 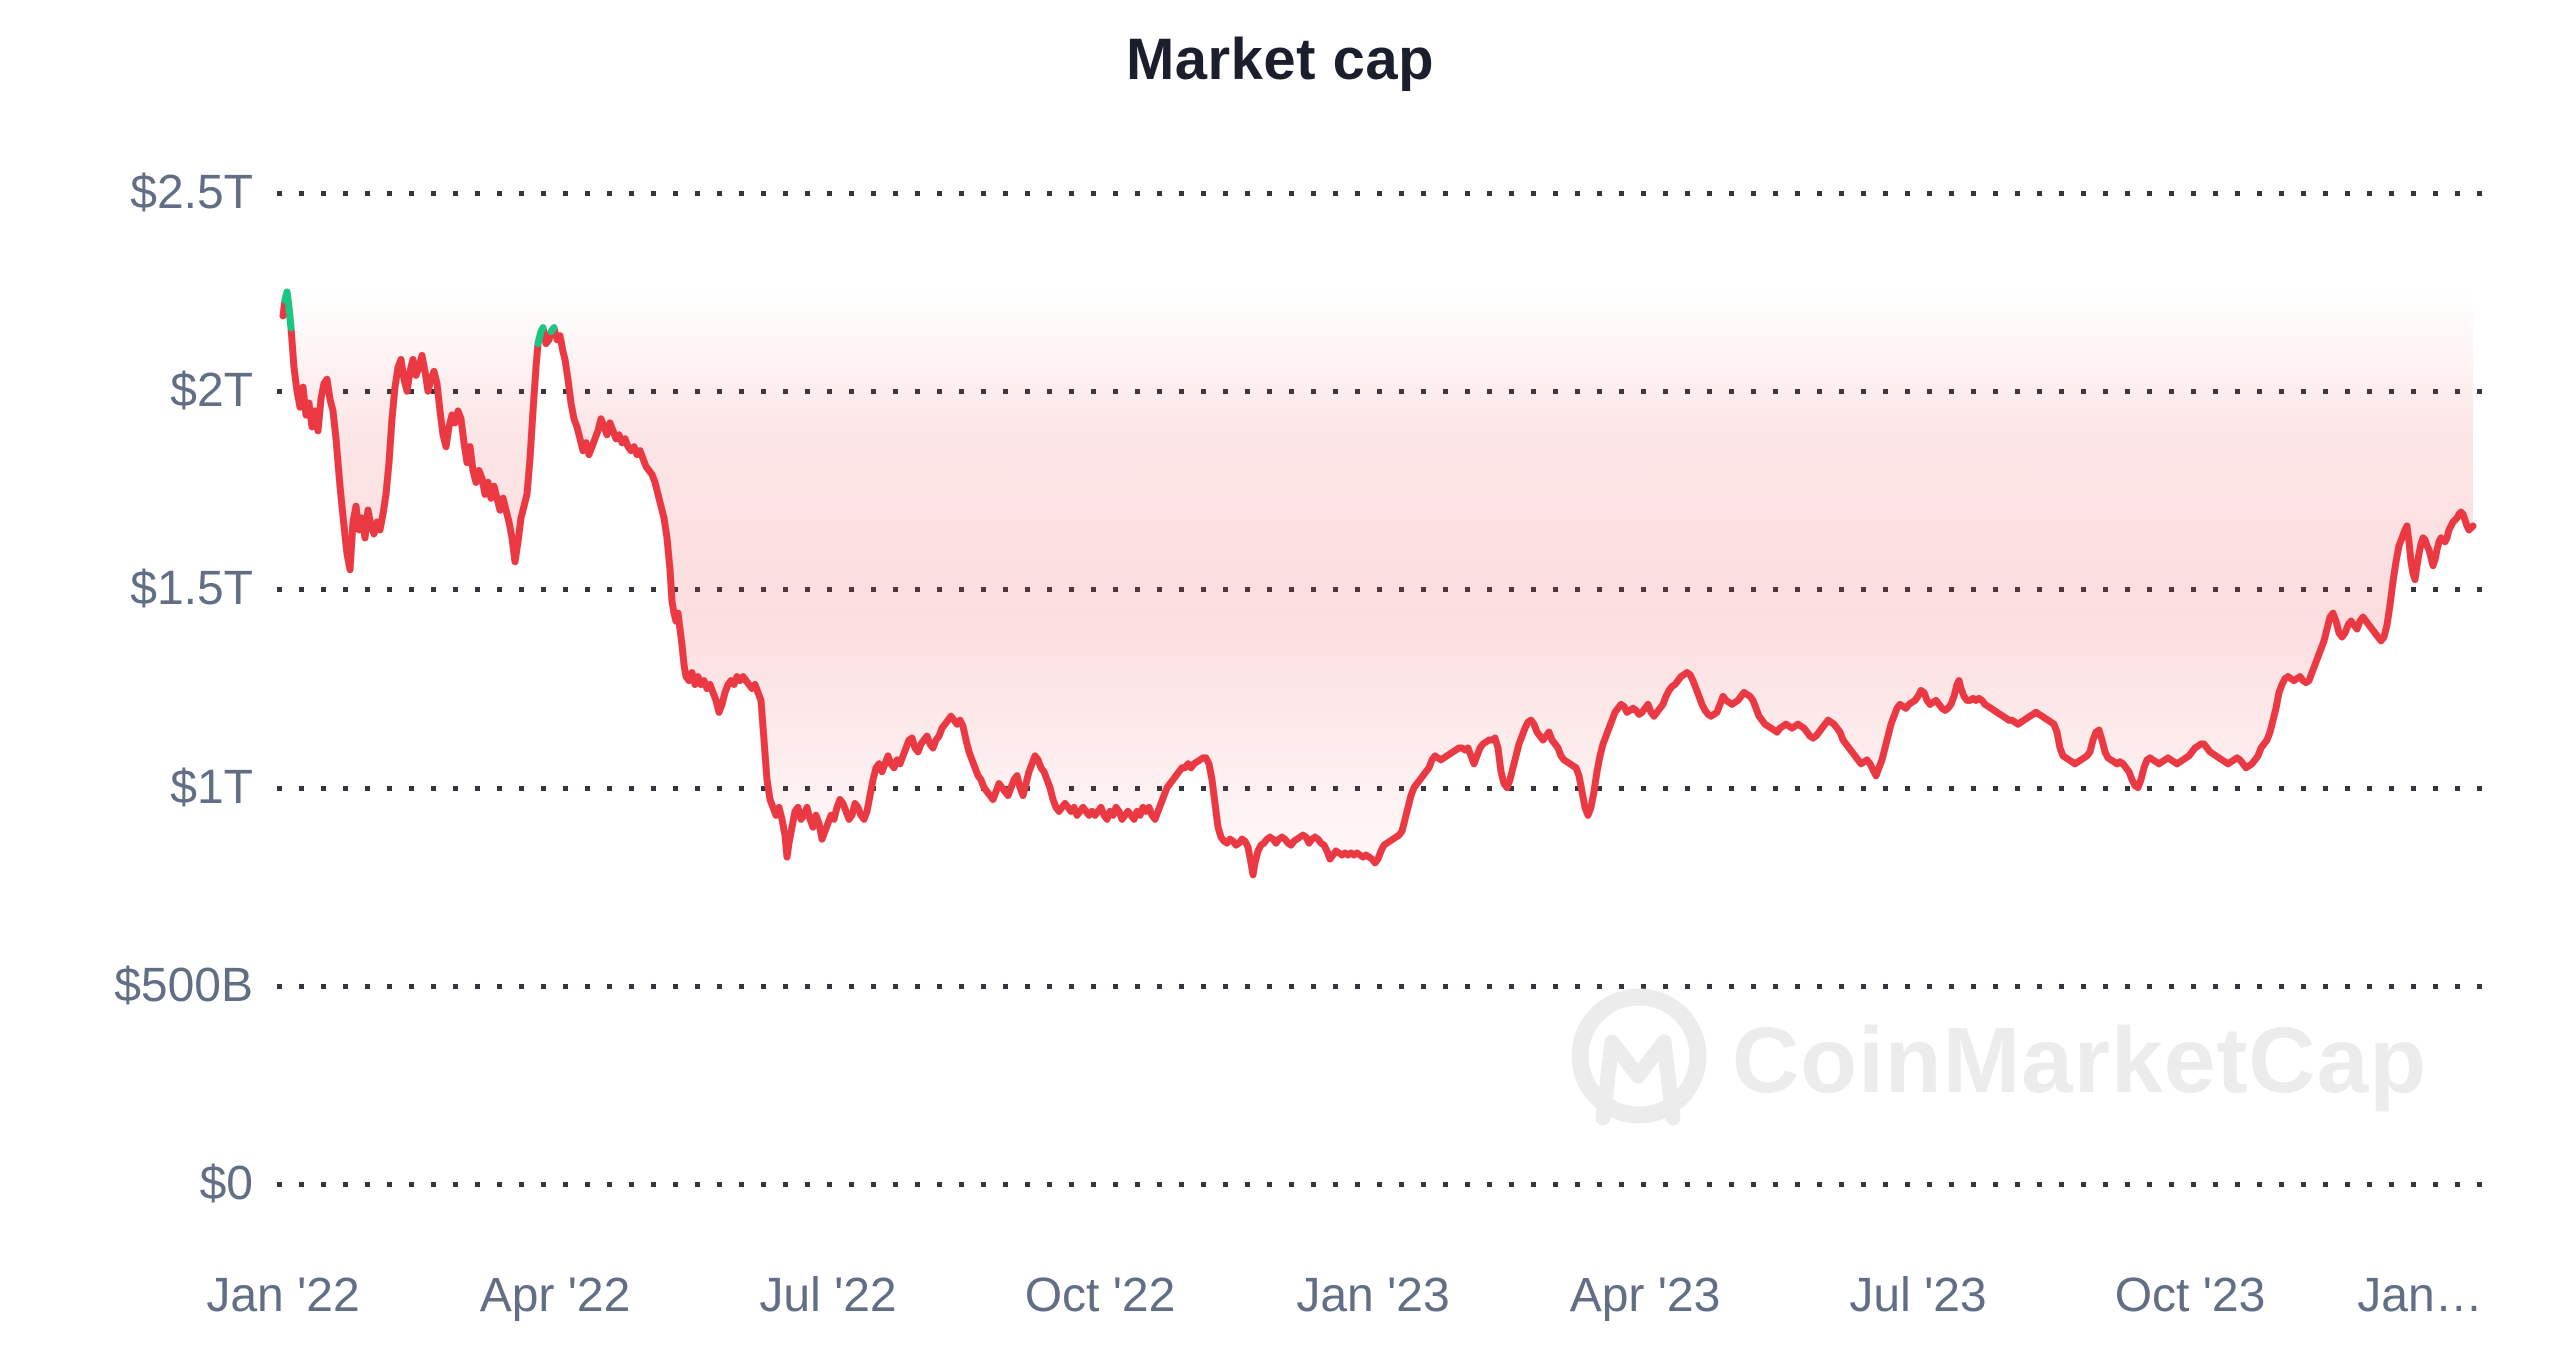 What do you see at coordinates (1100, 1295) in the screenshot?
I see `x-axis-tick-label: Oct '22` at bounding box center [1100, 1295].